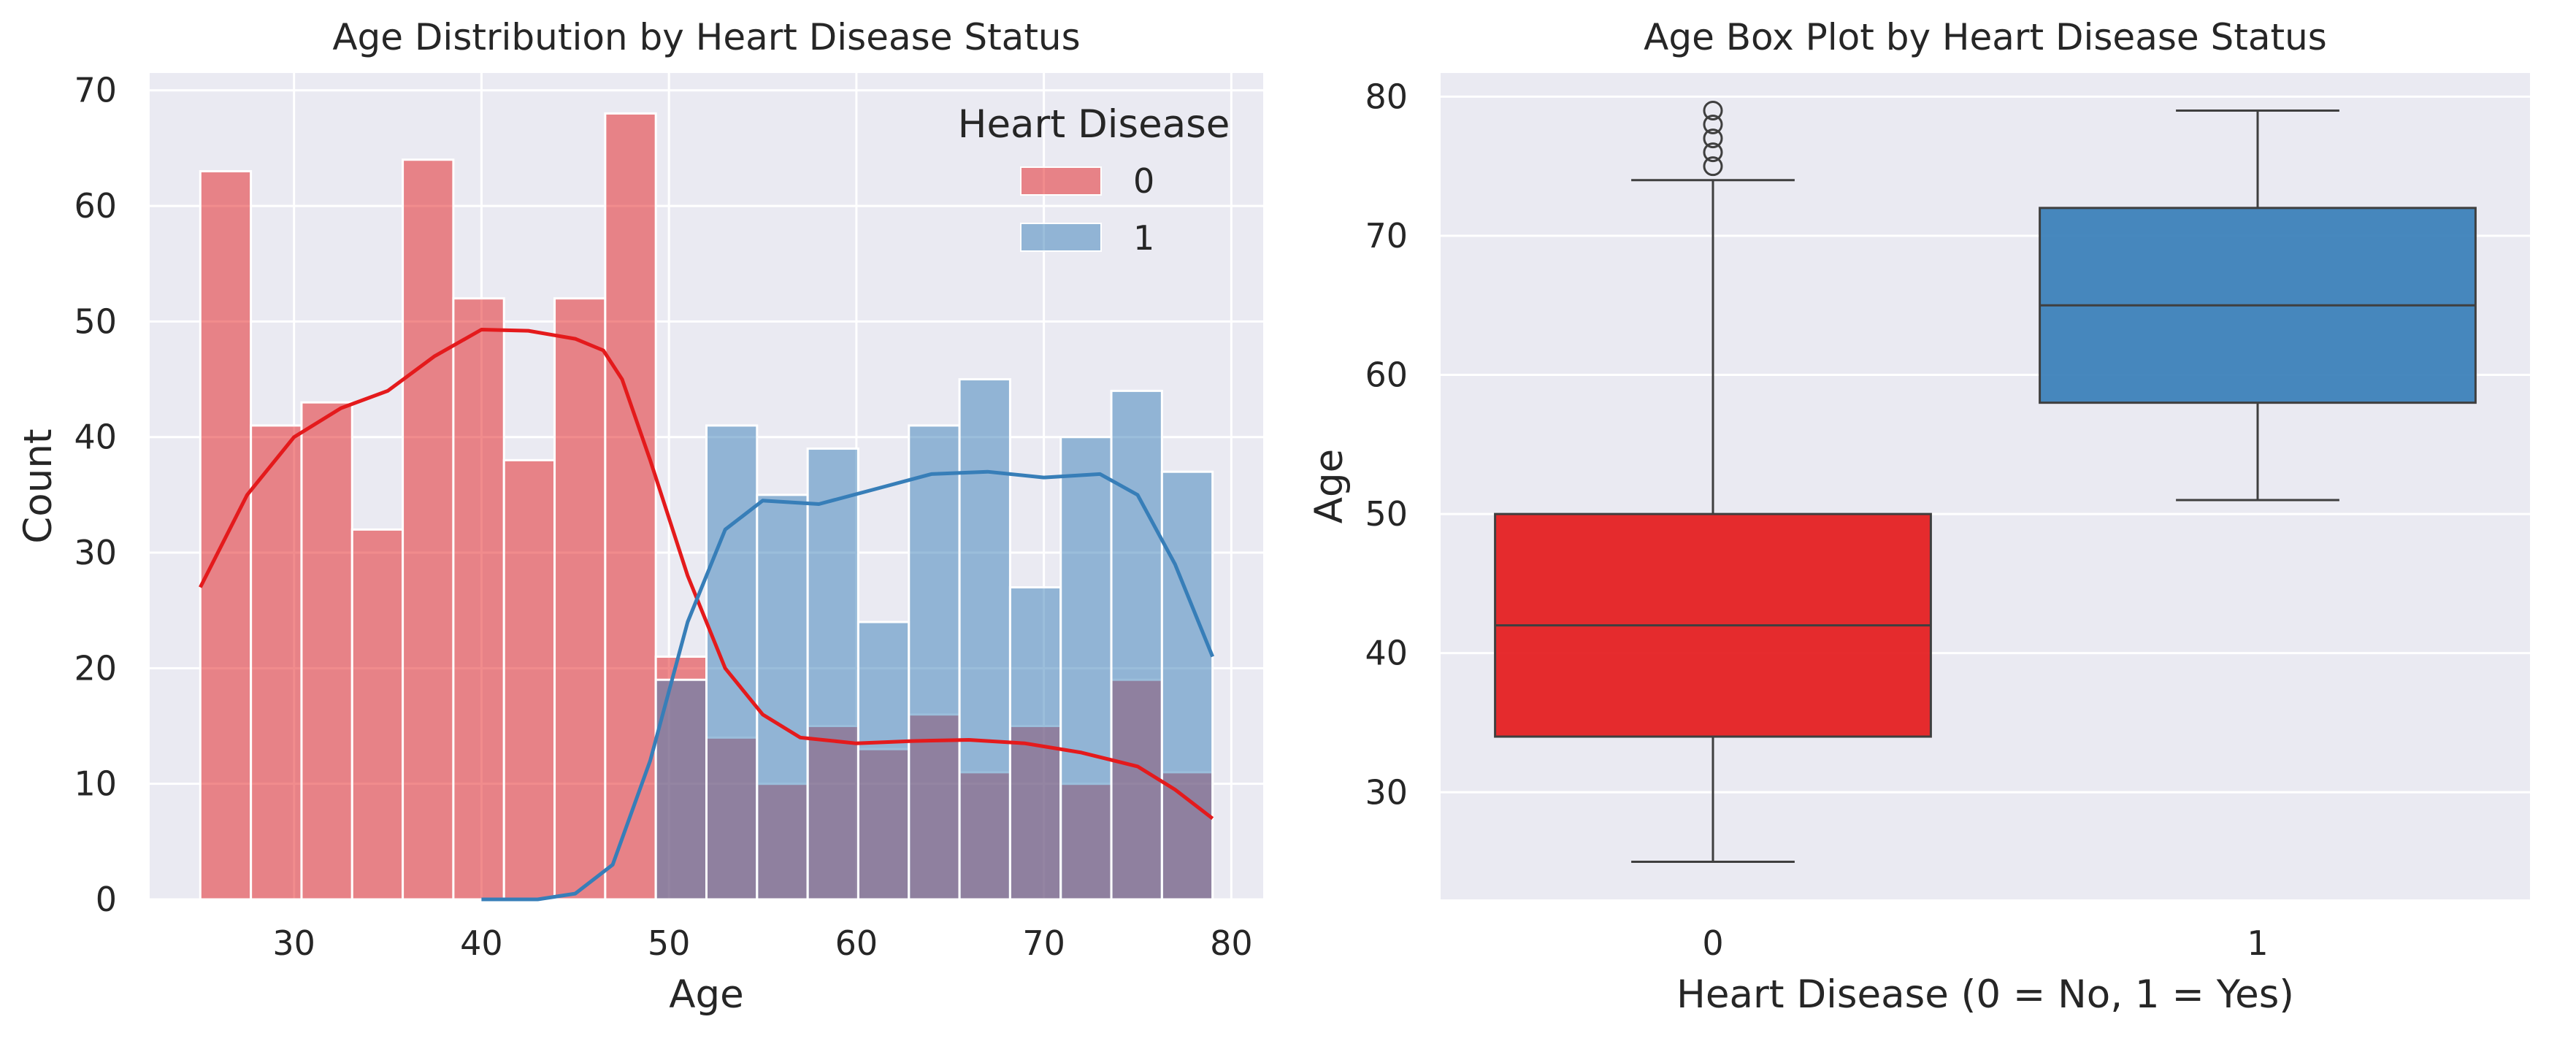 The image size is (2576, 1041). Describe the element at coordinates (1985, 37) in the screenshot. I see `boxplot-title: Age Box Plot by Heart Disease Status` at that location.